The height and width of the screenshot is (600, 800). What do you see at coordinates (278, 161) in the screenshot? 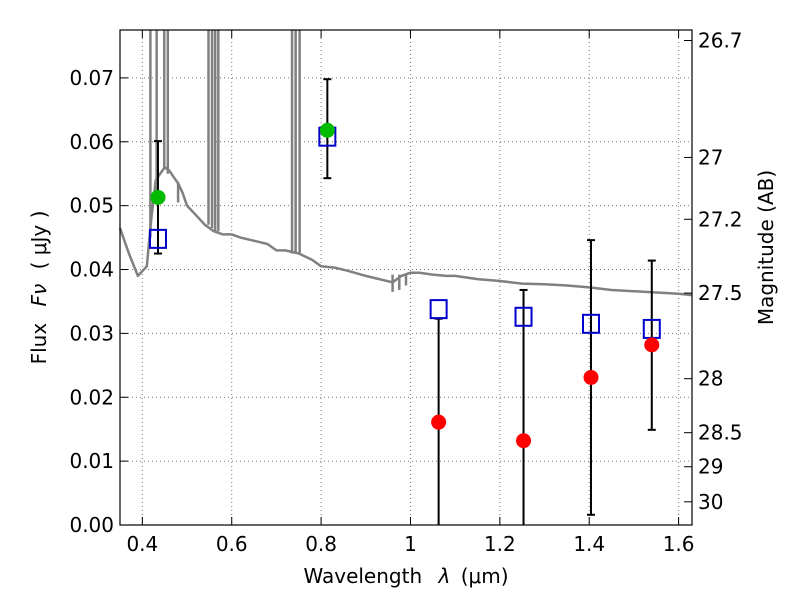
I see `emission-spikes` at bounding box center [278, 161].